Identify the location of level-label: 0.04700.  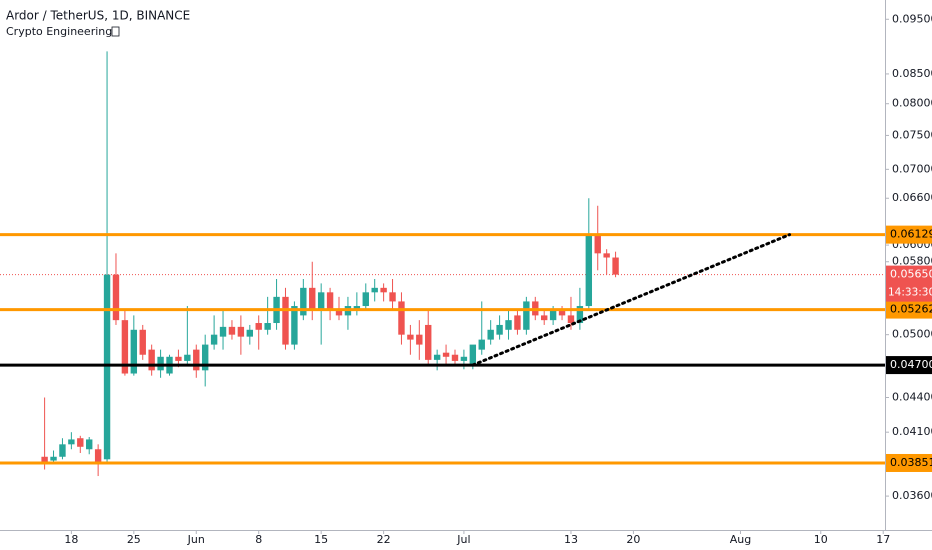
(911, 364).